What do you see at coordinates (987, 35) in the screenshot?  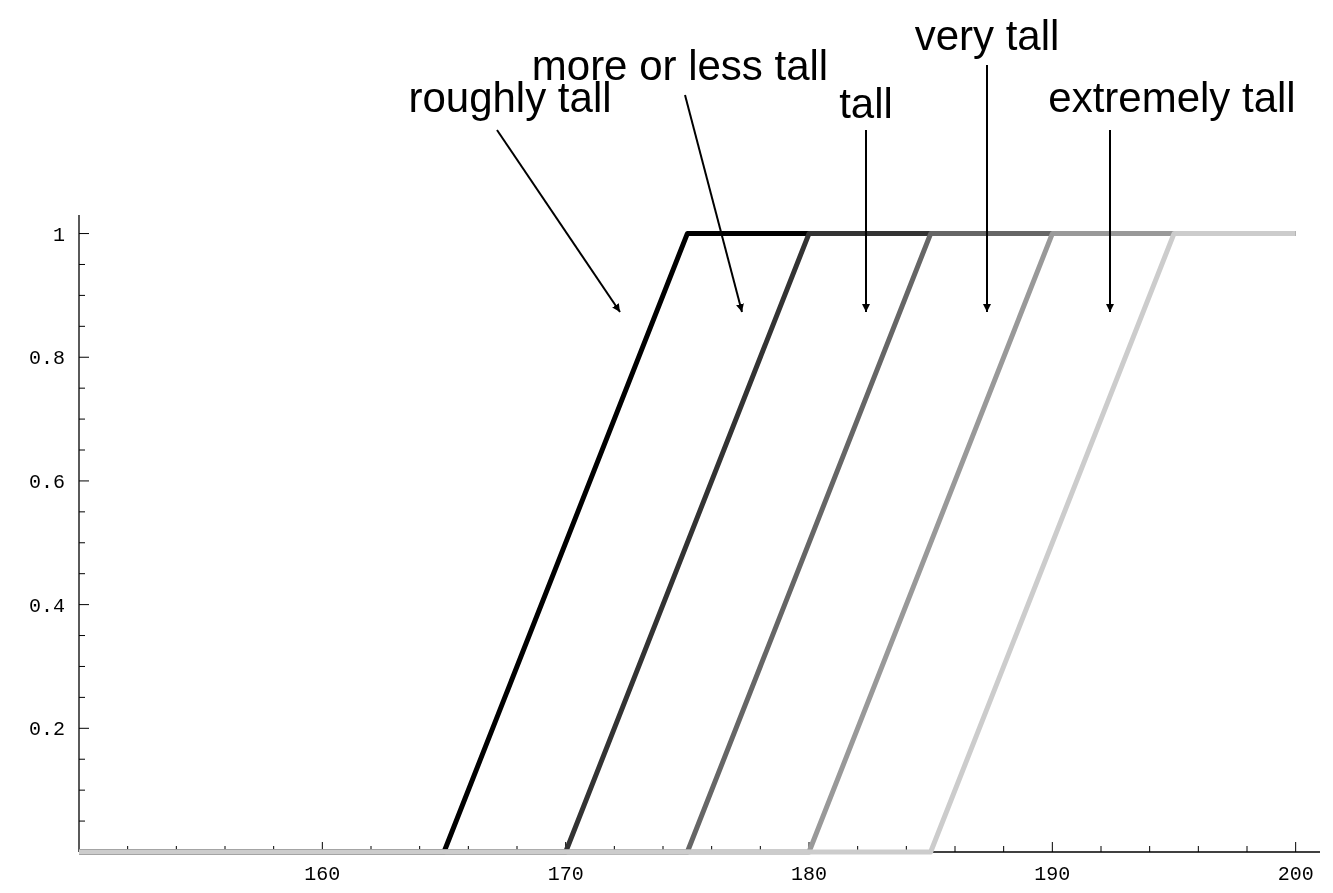 I see `text: very tall` at bounding box center [987, 35].